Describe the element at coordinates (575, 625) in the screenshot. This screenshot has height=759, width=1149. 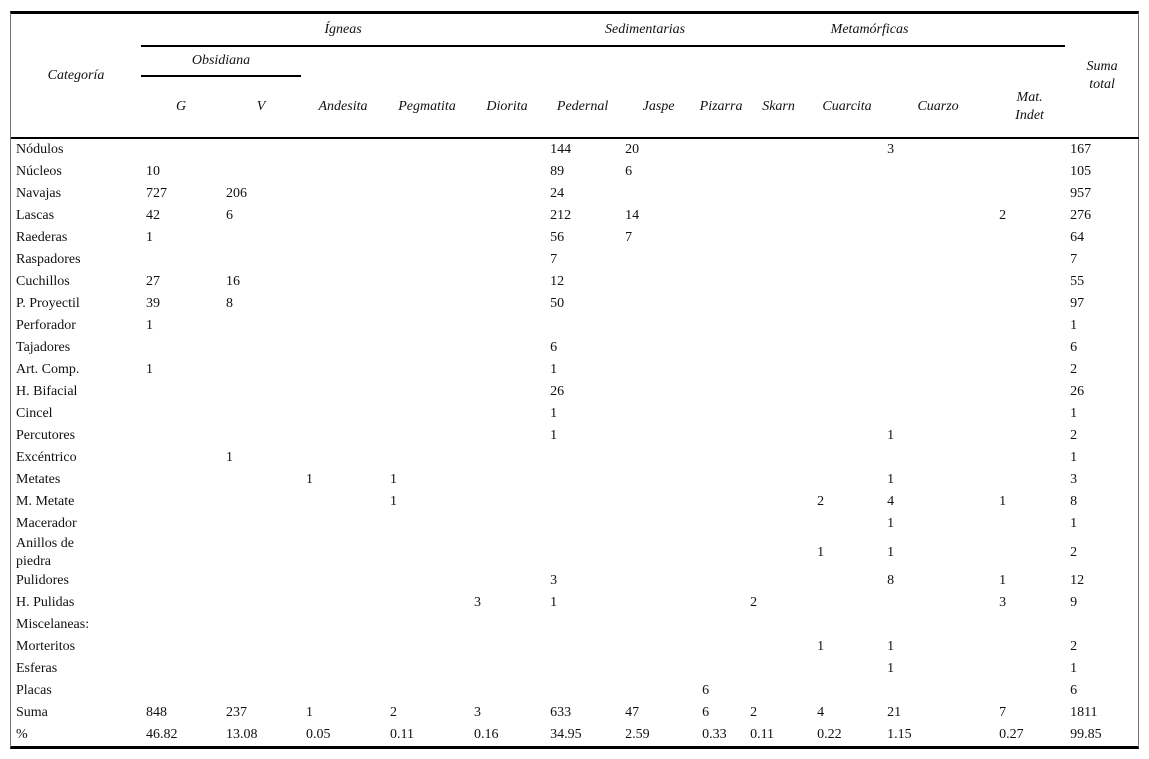
I see `table-row: Miscelaneas:` at that location.